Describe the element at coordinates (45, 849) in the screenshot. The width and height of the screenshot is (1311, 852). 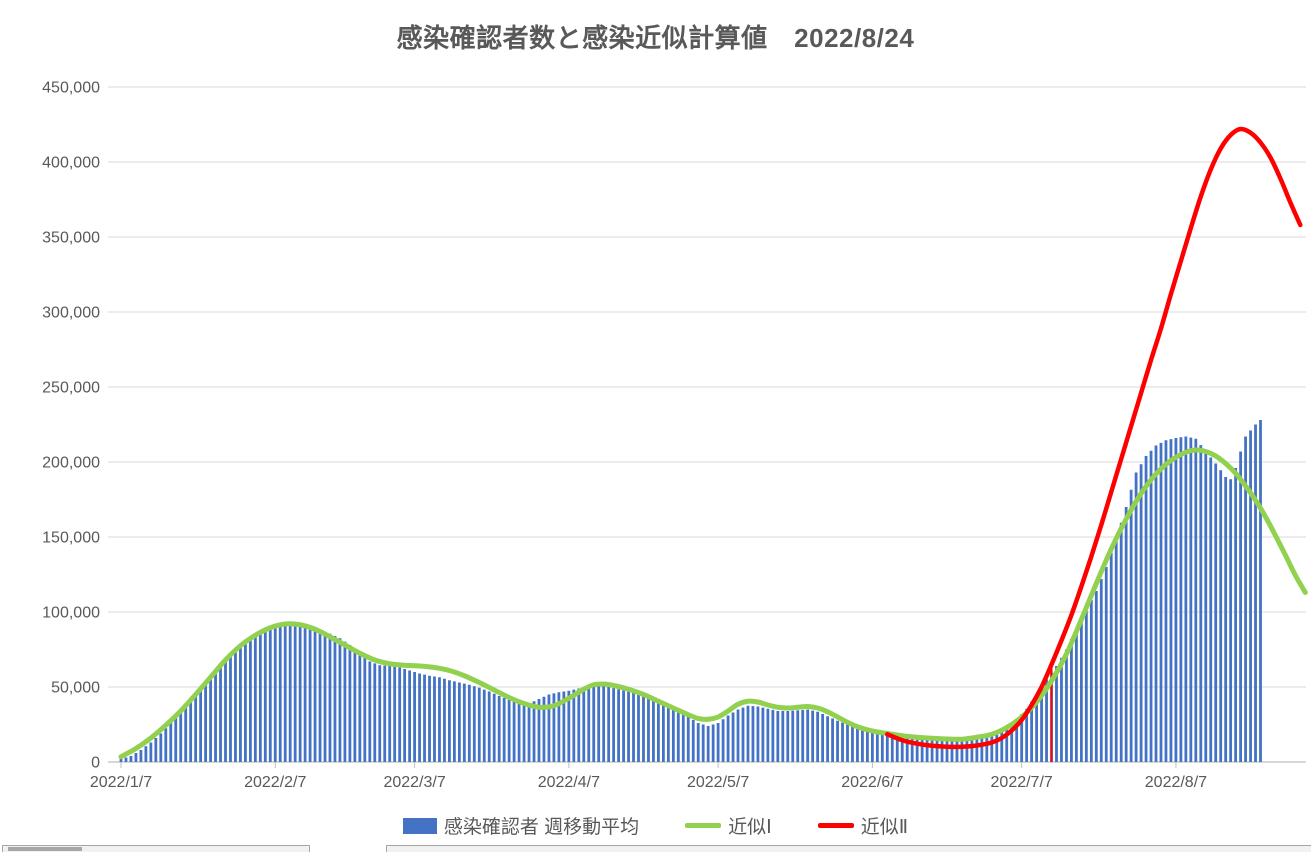
I see `scrollbar-thumb` at that location.